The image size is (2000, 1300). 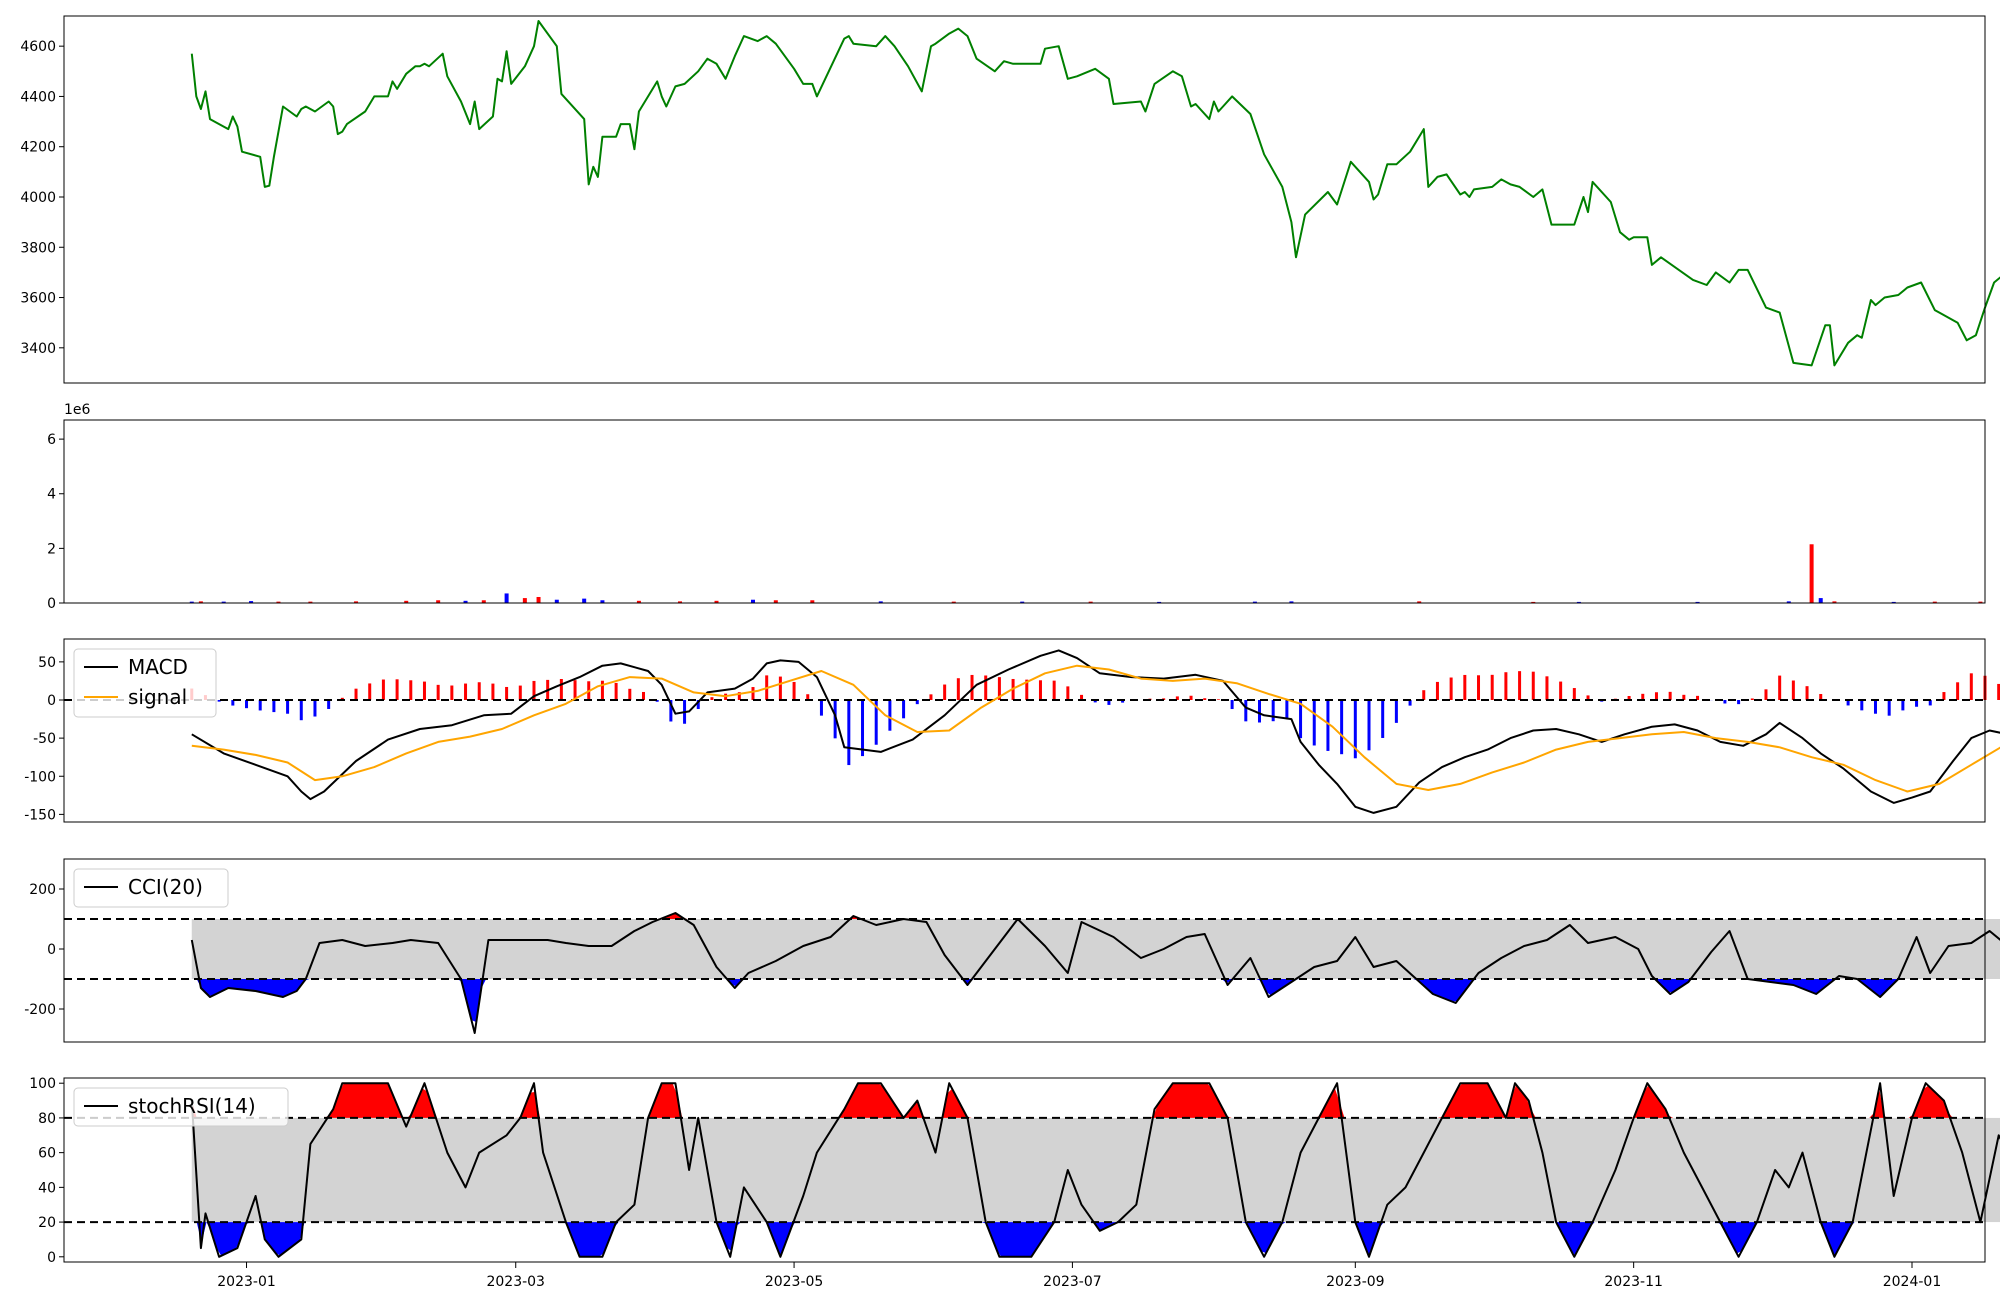 I want to click on x-tick-label: 2023-09, so click(x=1355, y=1282).